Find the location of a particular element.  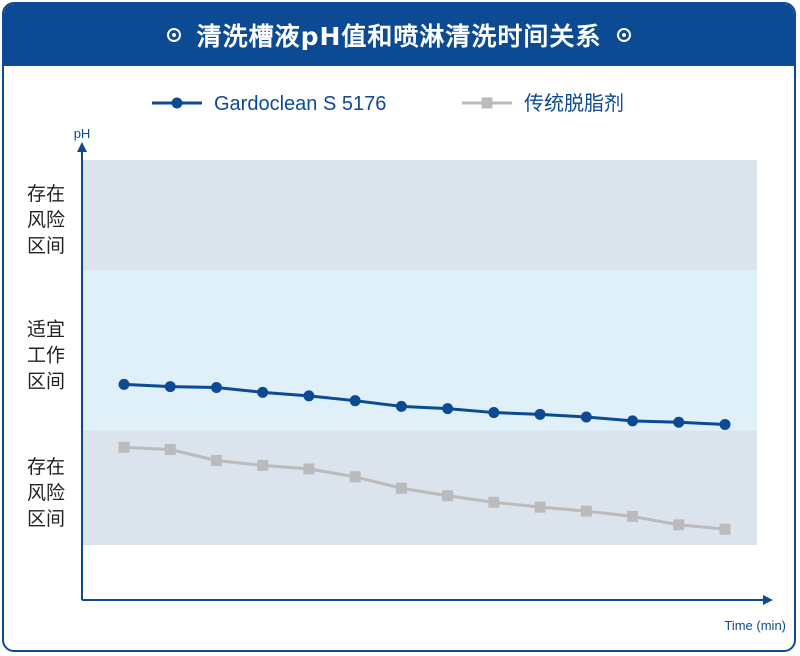

legend-label: 传统脱脂剂 is located at coordinates (574, 103).